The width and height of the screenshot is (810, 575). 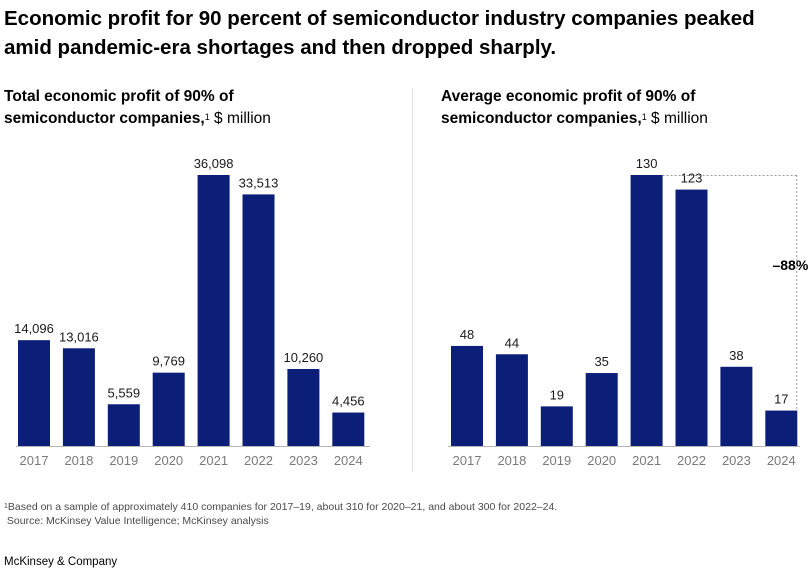 What do you see at coordinates (781, 428) in the screenshot?
I see `right-bar-2024` at bounding box center [781, 428].